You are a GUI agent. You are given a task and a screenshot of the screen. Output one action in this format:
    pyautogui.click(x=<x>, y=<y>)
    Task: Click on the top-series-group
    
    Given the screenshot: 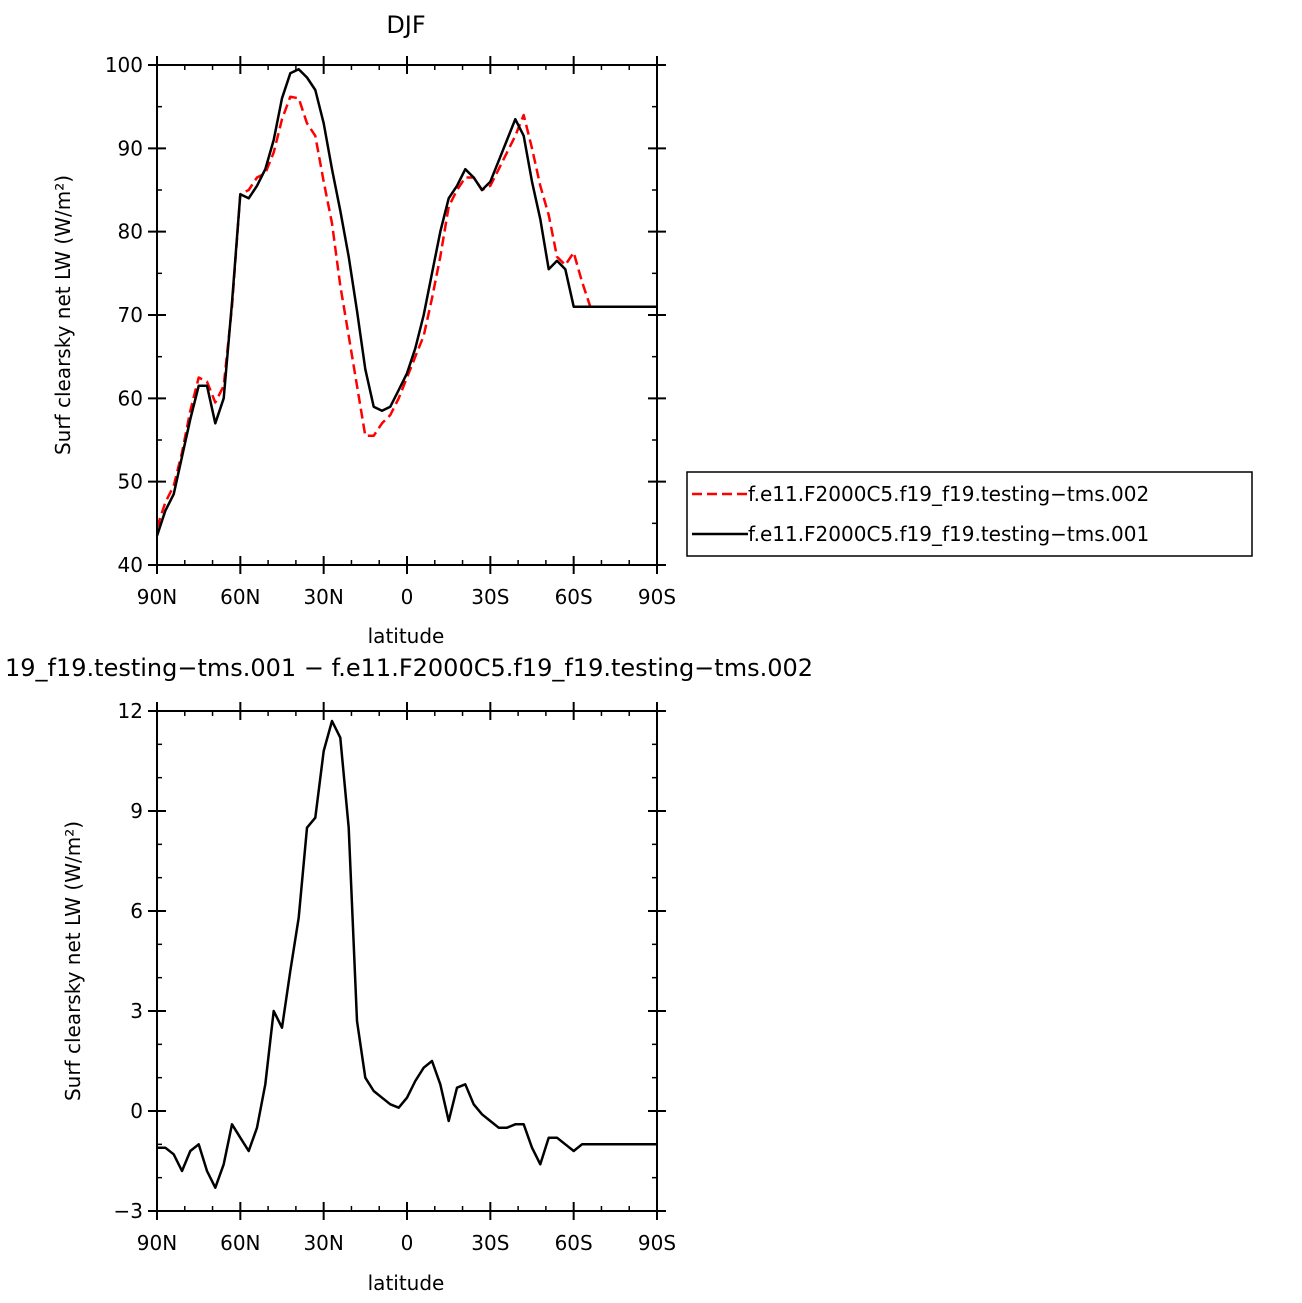 What is the action you would take?
    pyautogui.click(x=406, y=302)
    